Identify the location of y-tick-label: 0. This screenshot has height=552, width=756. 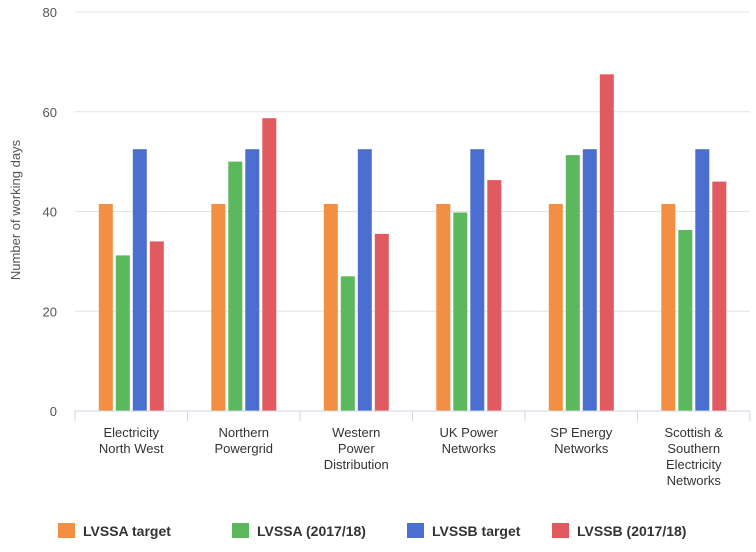
(53, 411).